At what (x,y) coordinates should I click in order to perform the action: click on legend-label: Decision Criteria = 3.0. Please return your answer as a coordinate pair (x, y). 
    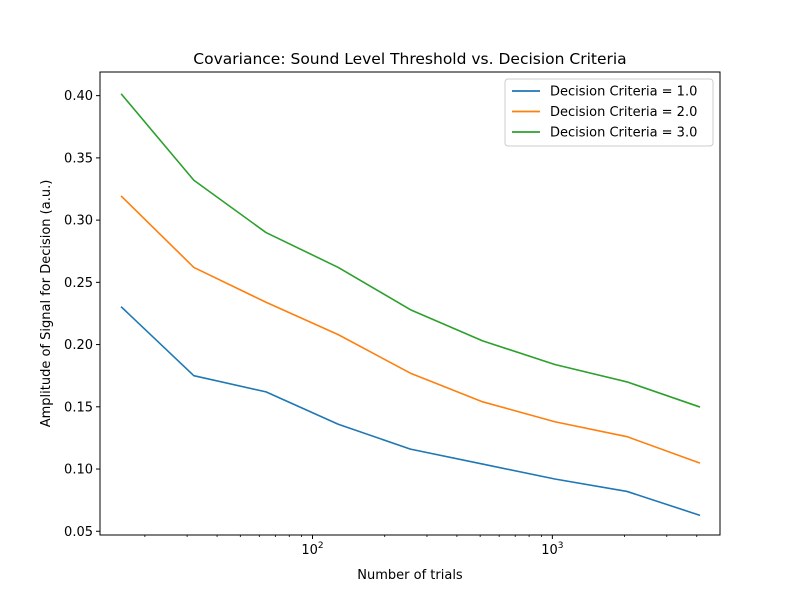
    Looking at the image, I should click on (623, 133).